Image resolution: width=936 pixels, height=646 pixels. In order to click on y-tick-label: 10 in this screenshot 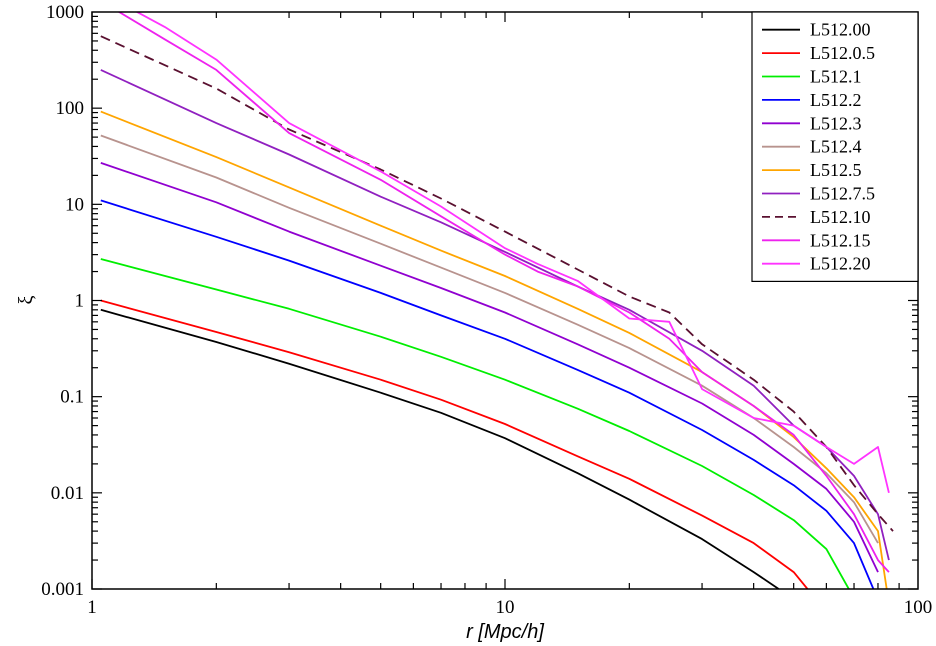, I will do `click(74, 204)`.